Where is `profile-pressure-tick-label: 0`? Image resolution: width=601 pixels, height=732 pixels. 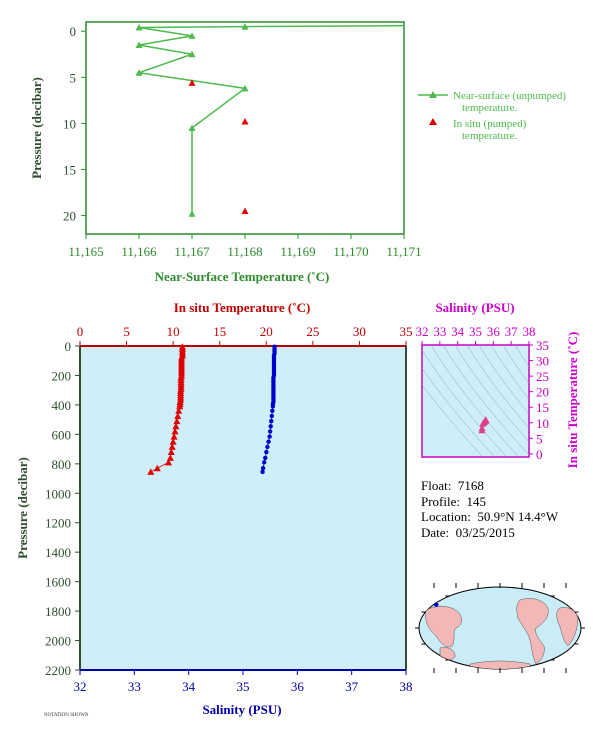
profile-pressure-tick-label: 0 is located at coordinates (68, 346).